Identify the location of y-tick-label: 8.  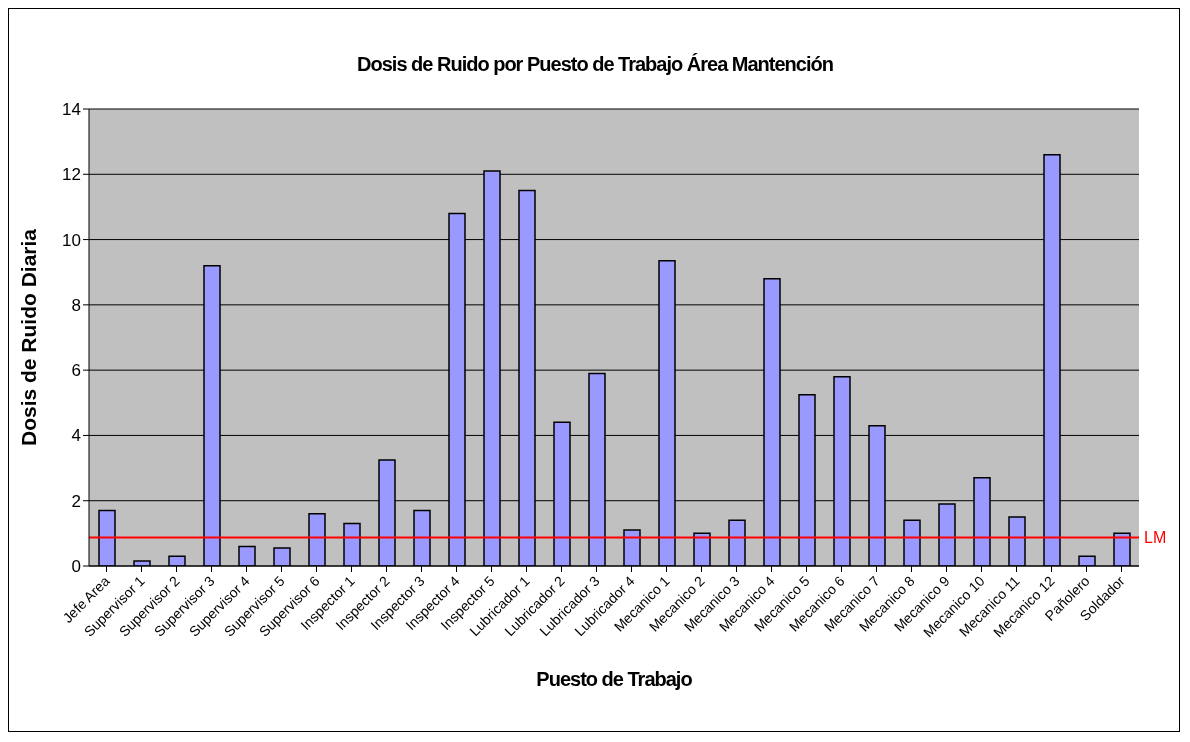
(76, 305).